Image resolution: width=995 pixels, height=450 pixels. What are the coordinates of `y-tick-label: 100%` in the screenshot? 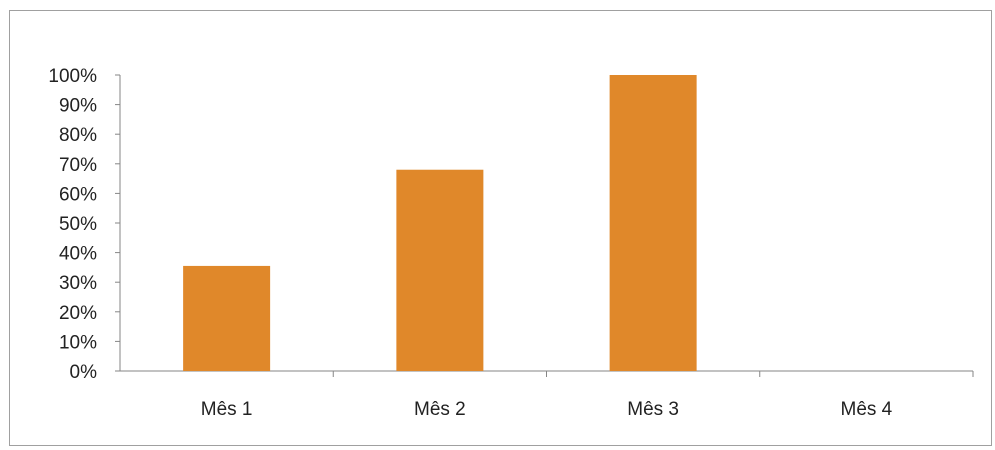 It's located at (72, 76).